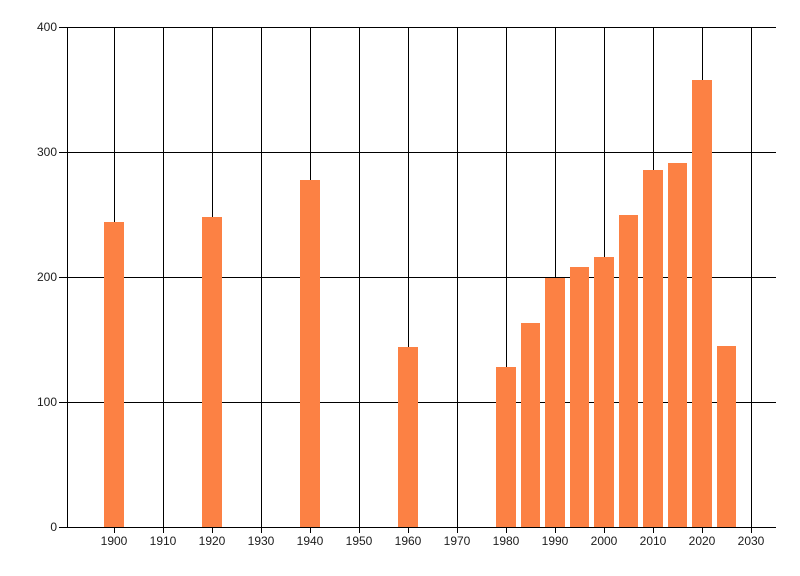  I want to click on bar-2025, so click(726, 436).